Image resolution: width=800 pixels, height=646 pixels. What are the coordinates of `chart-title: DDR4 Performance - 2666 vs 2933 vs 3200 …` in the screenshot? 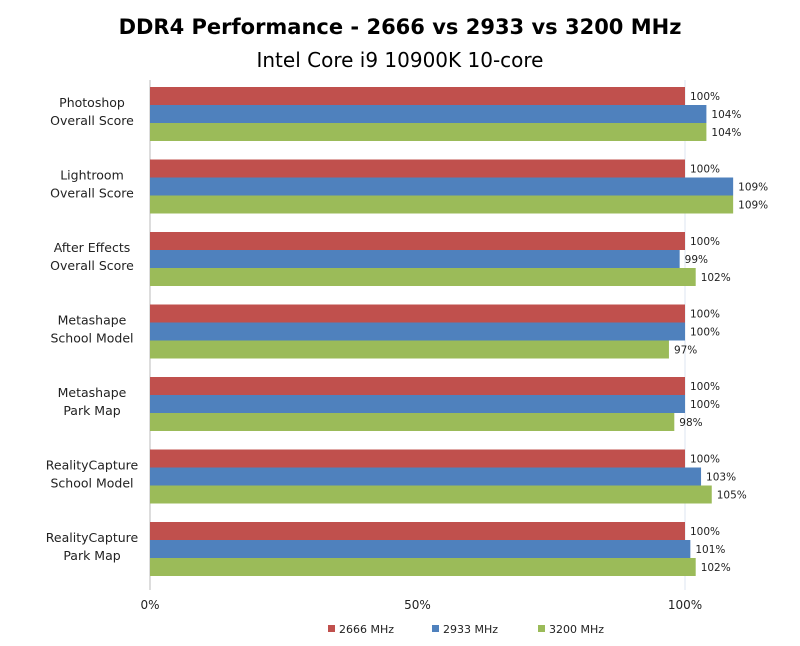 It's located at (400, 27).